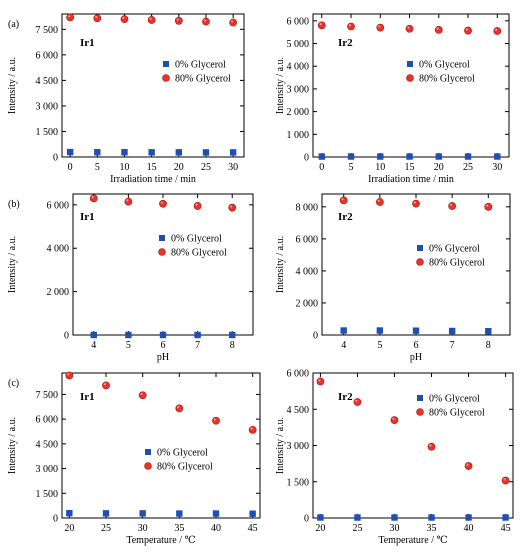 This screenshot has width=532, height=555. What do you see at coordinates (197, 345) in the screenshot?
I see `x-tick-label: 7` at bounding box center [197, 345].